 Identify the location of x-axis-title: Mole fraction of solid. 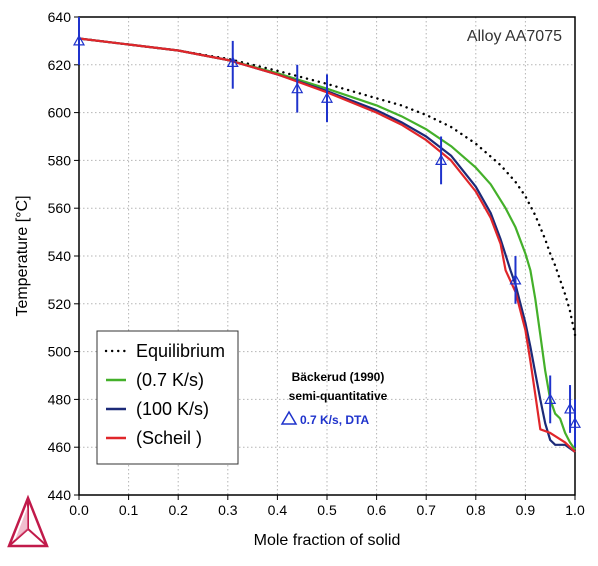
(327, 540).